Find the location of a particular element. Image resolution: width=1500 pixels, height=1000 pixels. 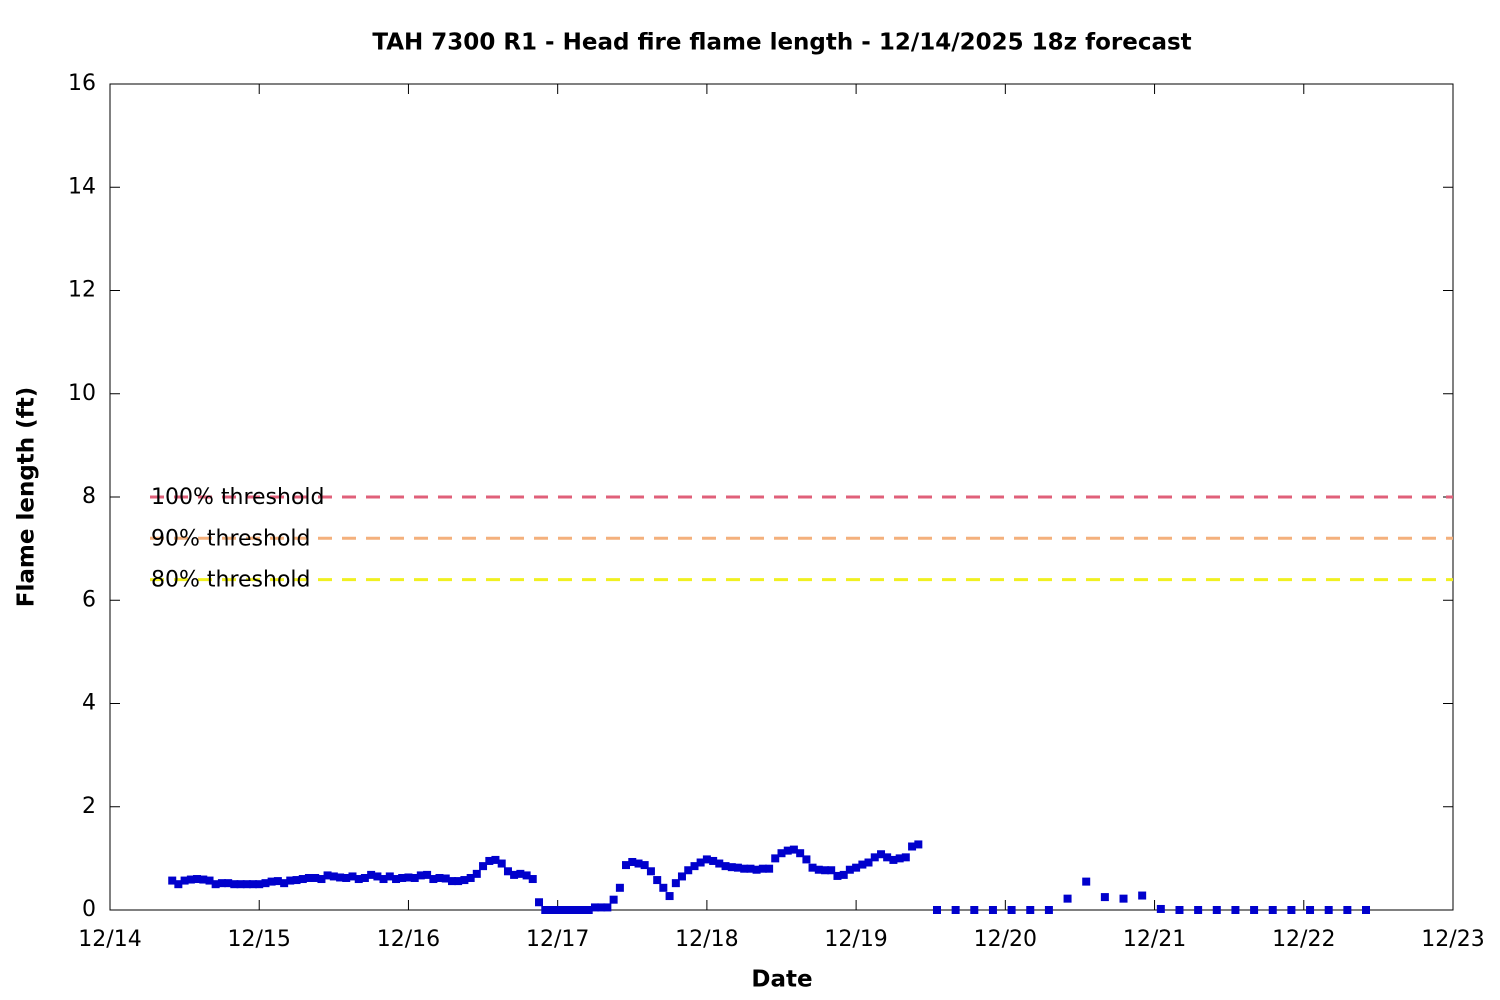

x-tick-label: 12/14 is located at coordinates (109, 939).